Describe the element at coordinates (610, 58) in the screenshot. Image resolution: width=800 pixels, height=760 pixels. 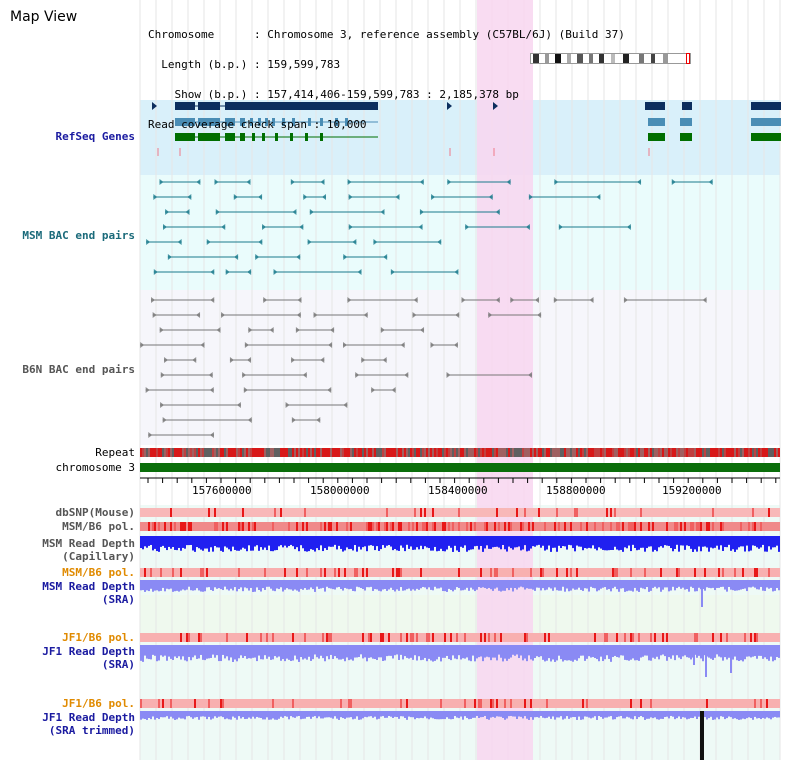
I see `chromosome-ideogram` at that location.